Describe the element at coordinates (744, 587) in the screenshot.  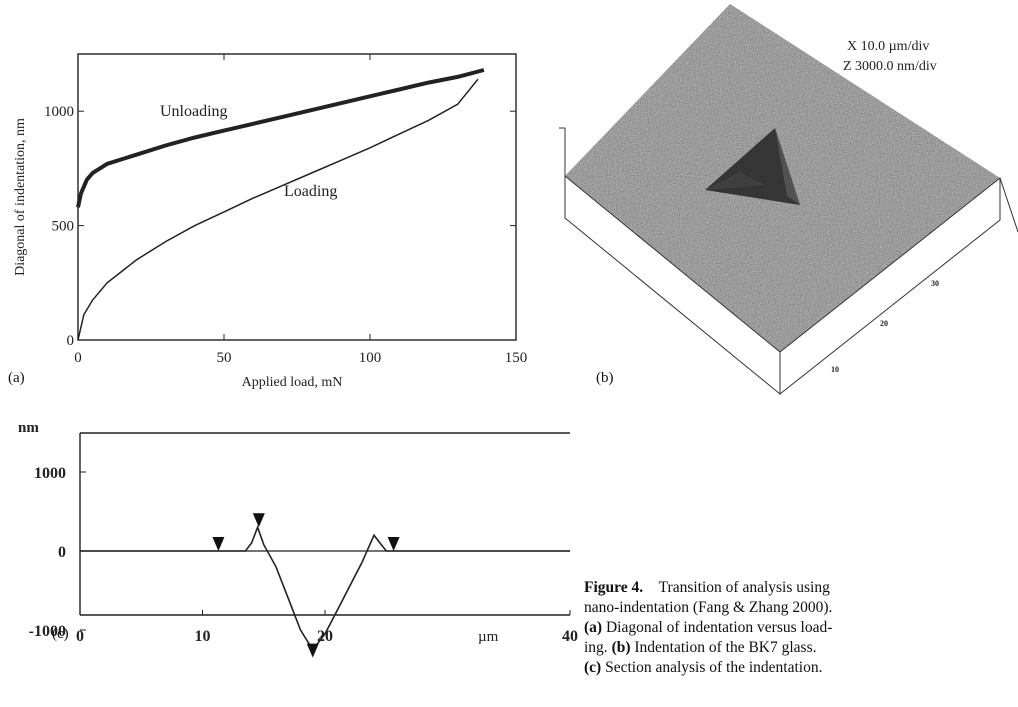
I see `caption-line1: Transition of analysis using` at that location.